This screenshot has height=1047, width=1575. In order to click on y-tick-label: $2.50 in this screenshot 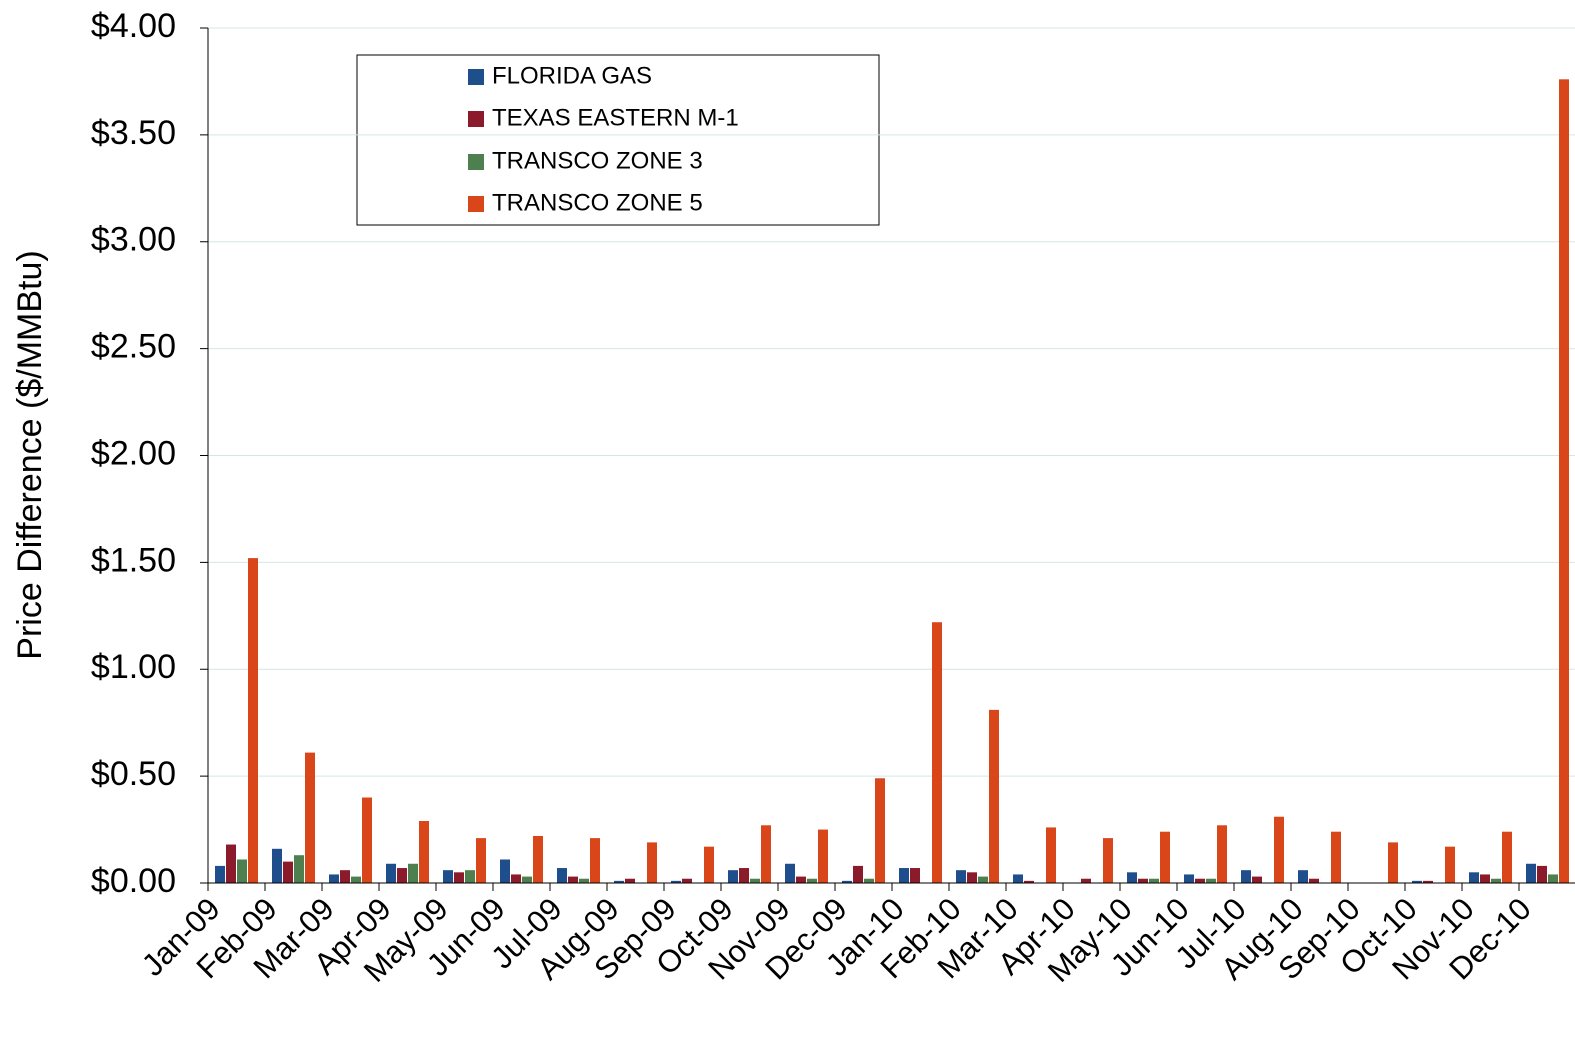, I will do `click(133, 347)`.